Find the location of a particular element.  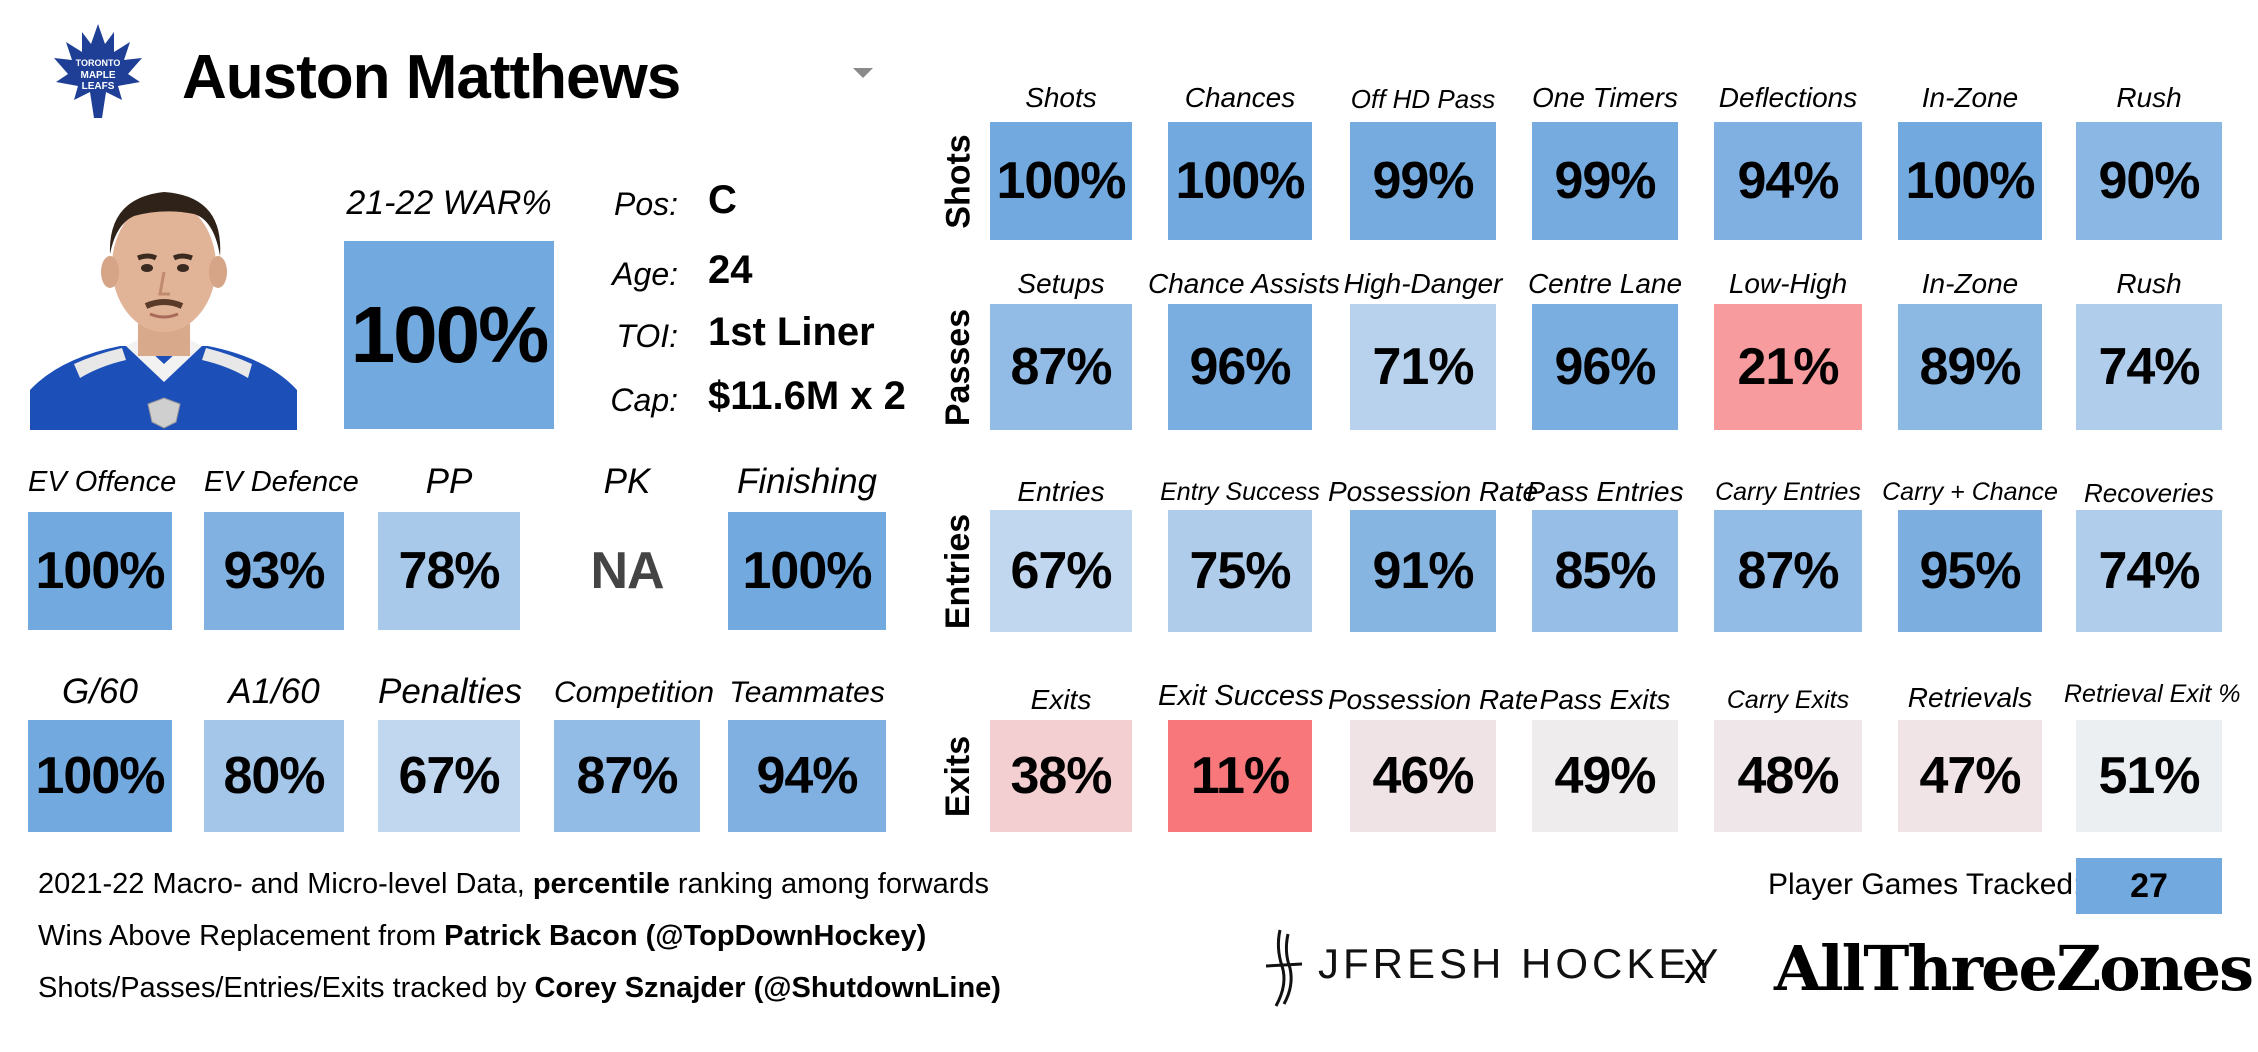

entry-success-cell: 75% is located at coordinates (1240, 571).